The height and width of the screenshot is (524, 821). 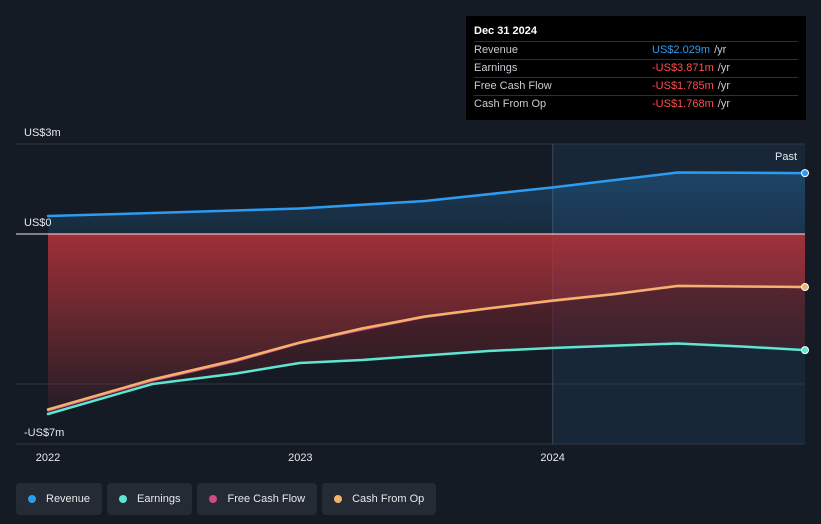 I want to click on tooltip-label: Free Cash Flow, so click(x=513, y=86).